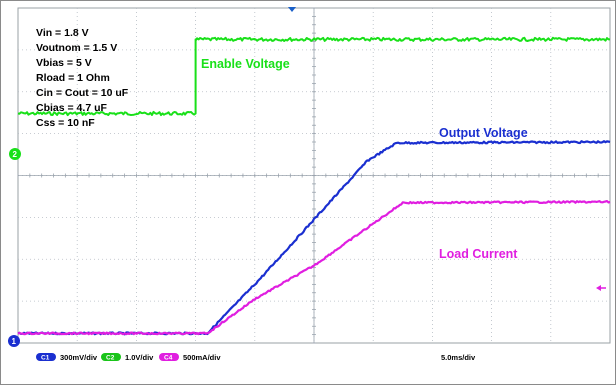 The width and height of the screenshot is (616, 385). Describe the element at coordinates (64, 63) in the screenshot. I see `note-line: Vbias = 5 V` at that location.